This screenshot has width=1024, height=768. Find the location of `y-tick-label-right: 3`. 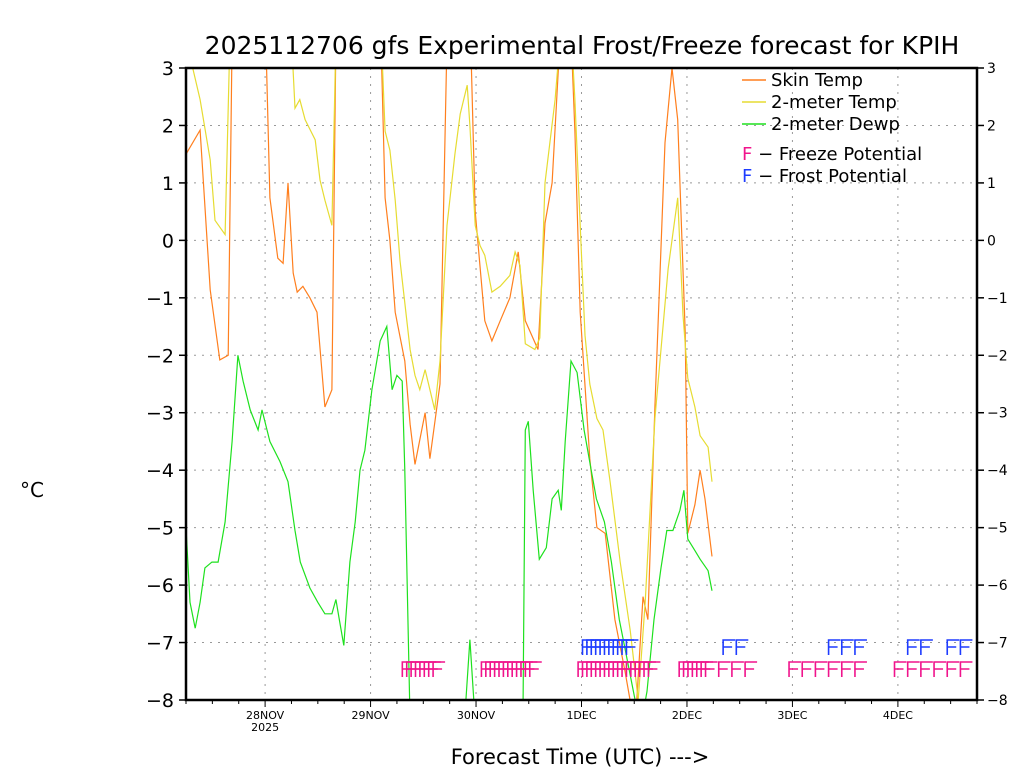

y-tick-label-right: 3 is located at coordinates (991, 69).